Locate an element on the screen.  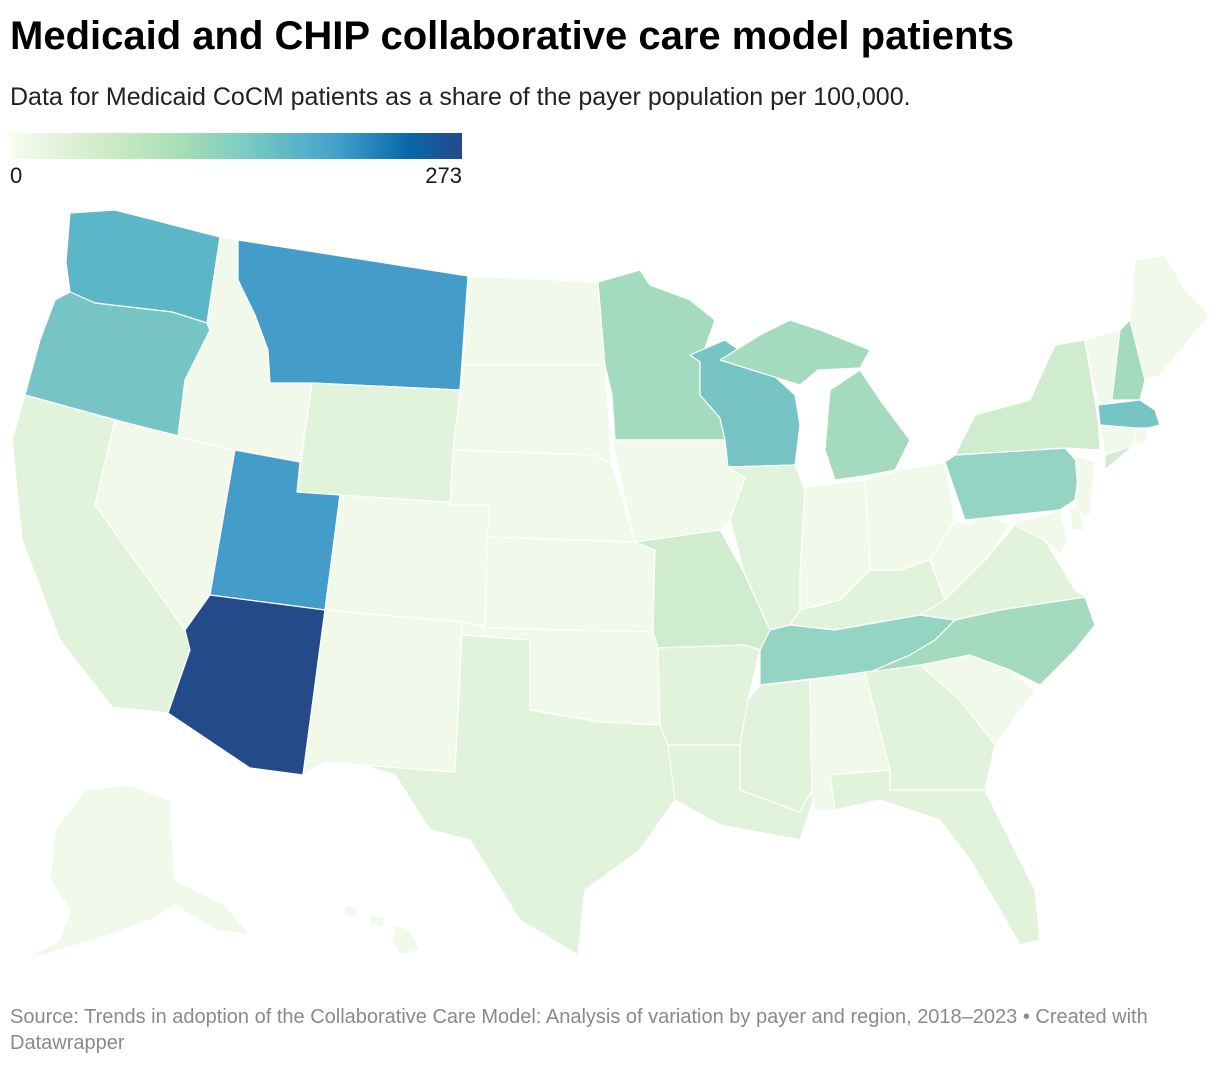
legend-gradient-bar is located at coordinates (236, 146).